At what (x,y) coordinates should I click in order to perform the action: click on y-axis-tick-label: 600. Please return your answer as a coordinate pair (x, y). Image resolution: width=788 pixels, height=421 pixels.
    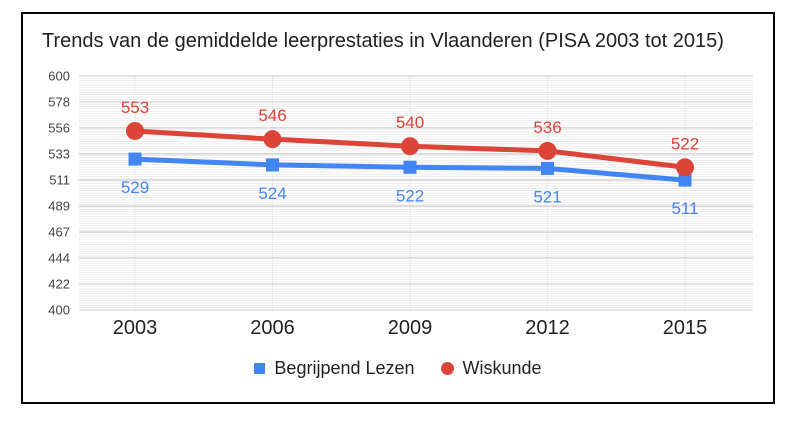
    Looking at the image, I should click on (59, 76).